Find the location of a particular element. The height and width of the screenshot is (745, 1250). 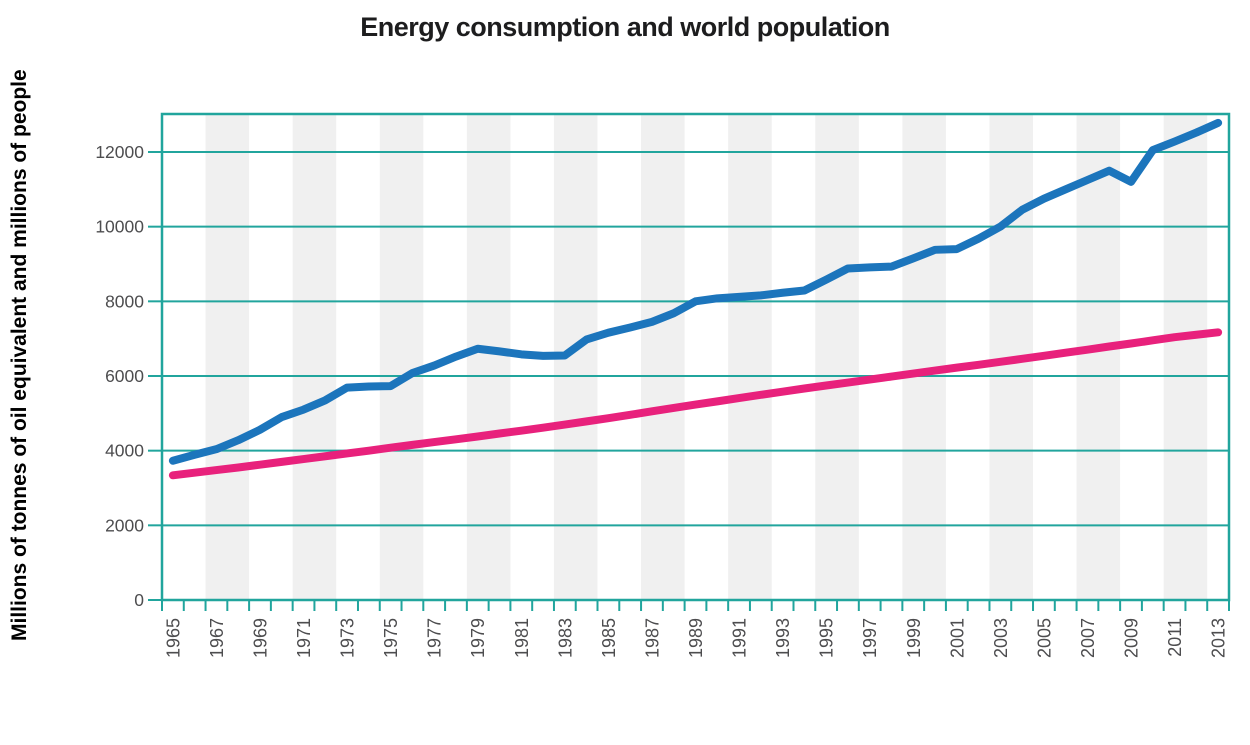

y-tick-label: 6000 is located at coordinates (124, 376).